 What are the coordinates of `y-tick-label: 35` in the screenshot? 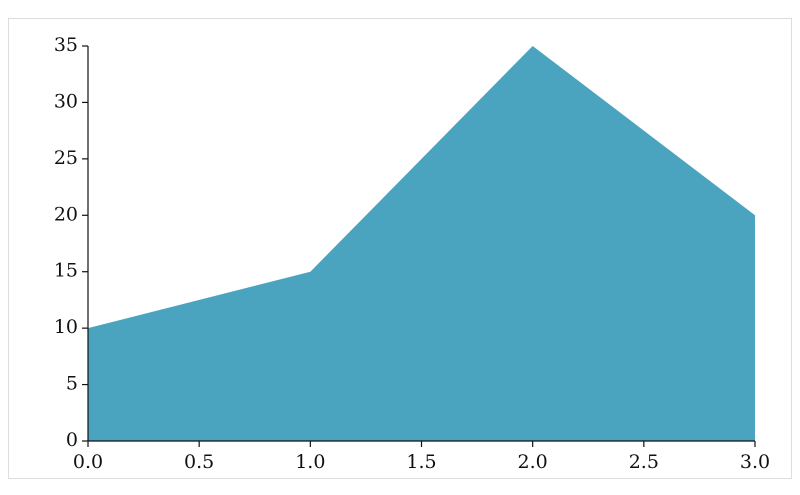 It's located at (66, 45).